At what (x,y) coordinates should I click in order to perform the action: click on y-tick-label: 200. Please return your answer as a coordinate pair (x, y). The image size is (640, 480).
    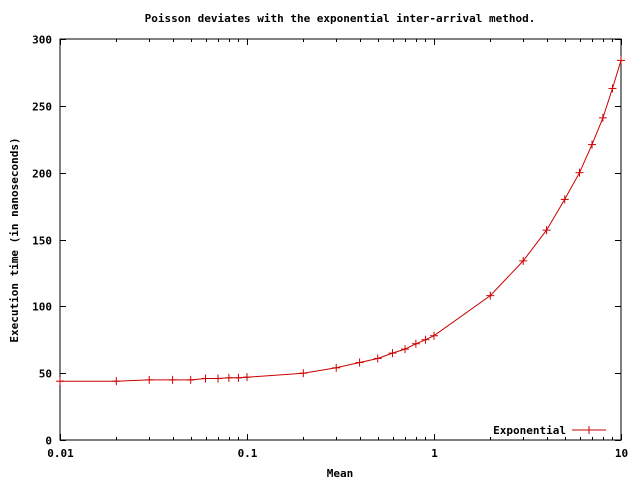
    Looking at the image, I should click on (42, 174).